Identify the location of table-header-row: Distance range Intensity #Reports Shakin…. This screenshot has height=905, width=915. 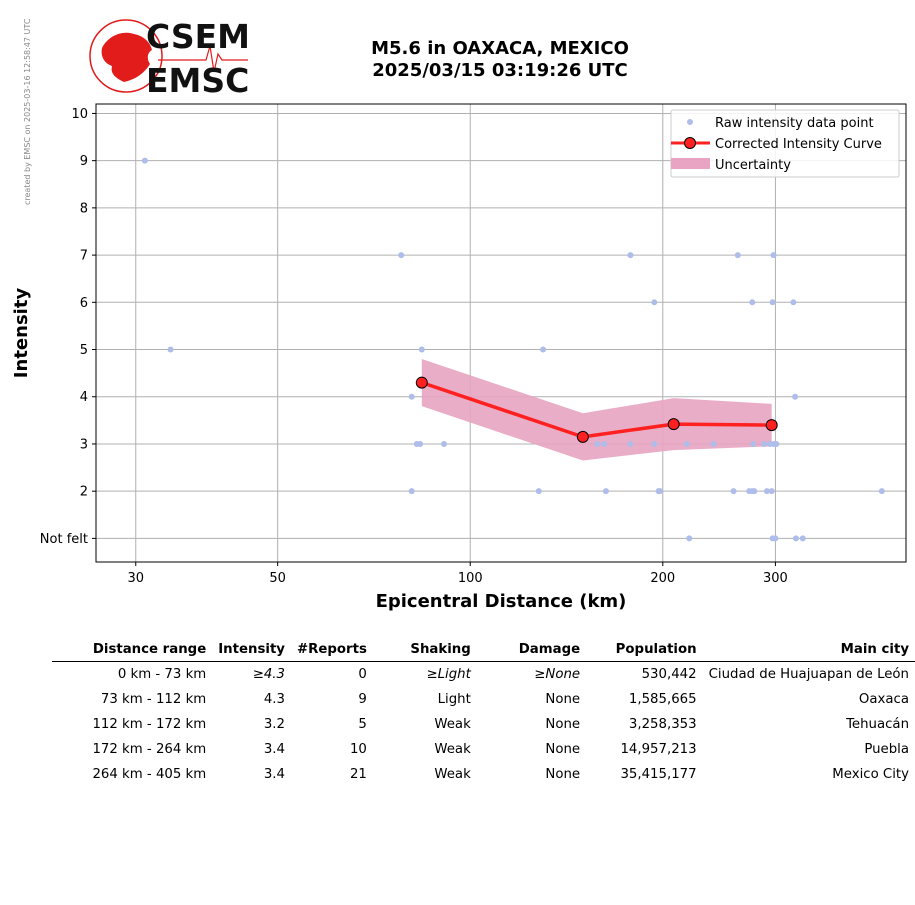
(483, 651).